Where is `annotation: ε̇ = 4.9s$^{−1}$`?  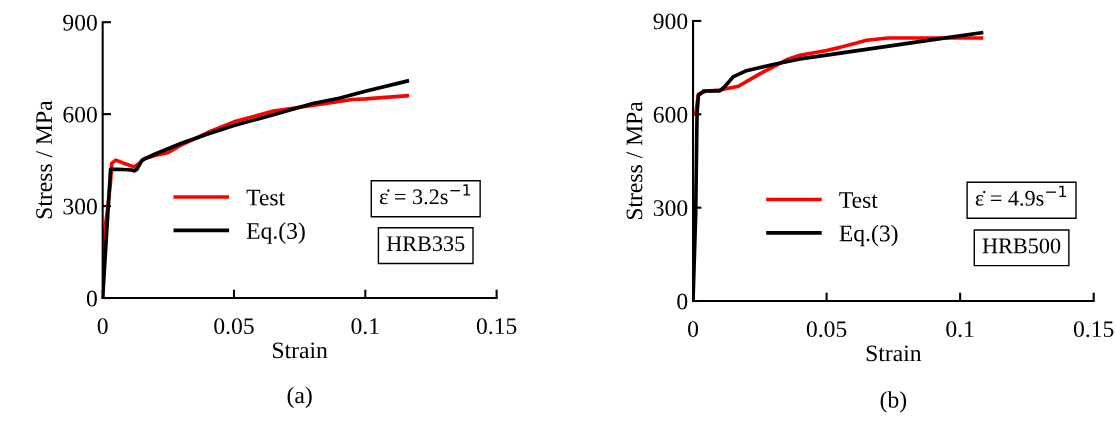 annotation: ε̇ = 4.9s$^{−1}$ is located at coordinates (1021, 195).